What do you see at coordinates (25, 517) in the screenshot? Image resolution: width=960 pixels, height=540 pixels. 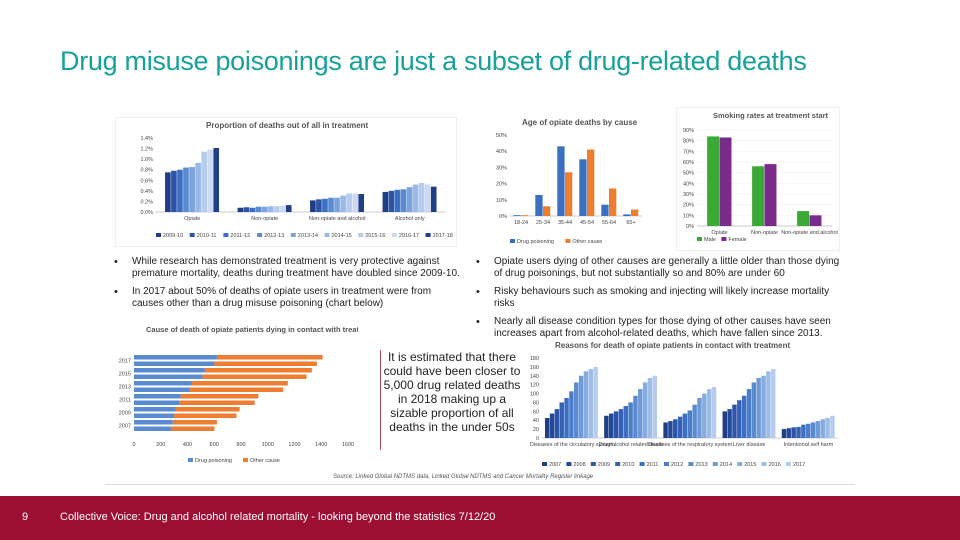 I see `page-number: 9` at bounding box center [25, 517].